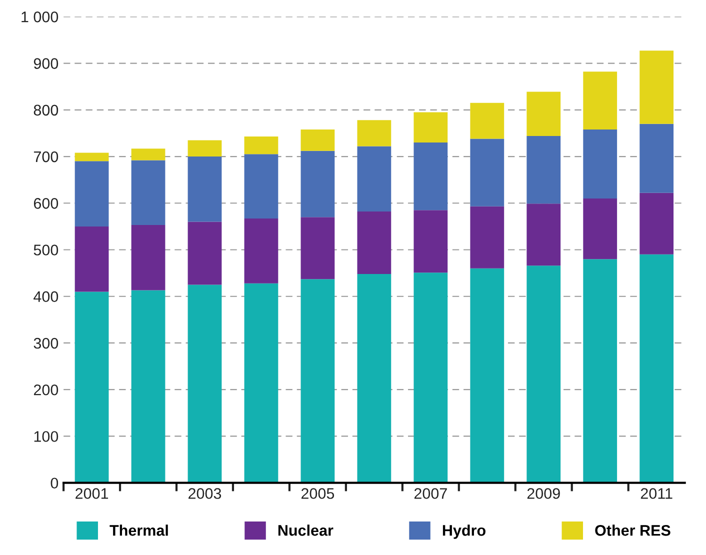 Image resolution: width=706 pixels, height=555 pixels. I want to click on x-tick-label: 2003, so click(205, 493).